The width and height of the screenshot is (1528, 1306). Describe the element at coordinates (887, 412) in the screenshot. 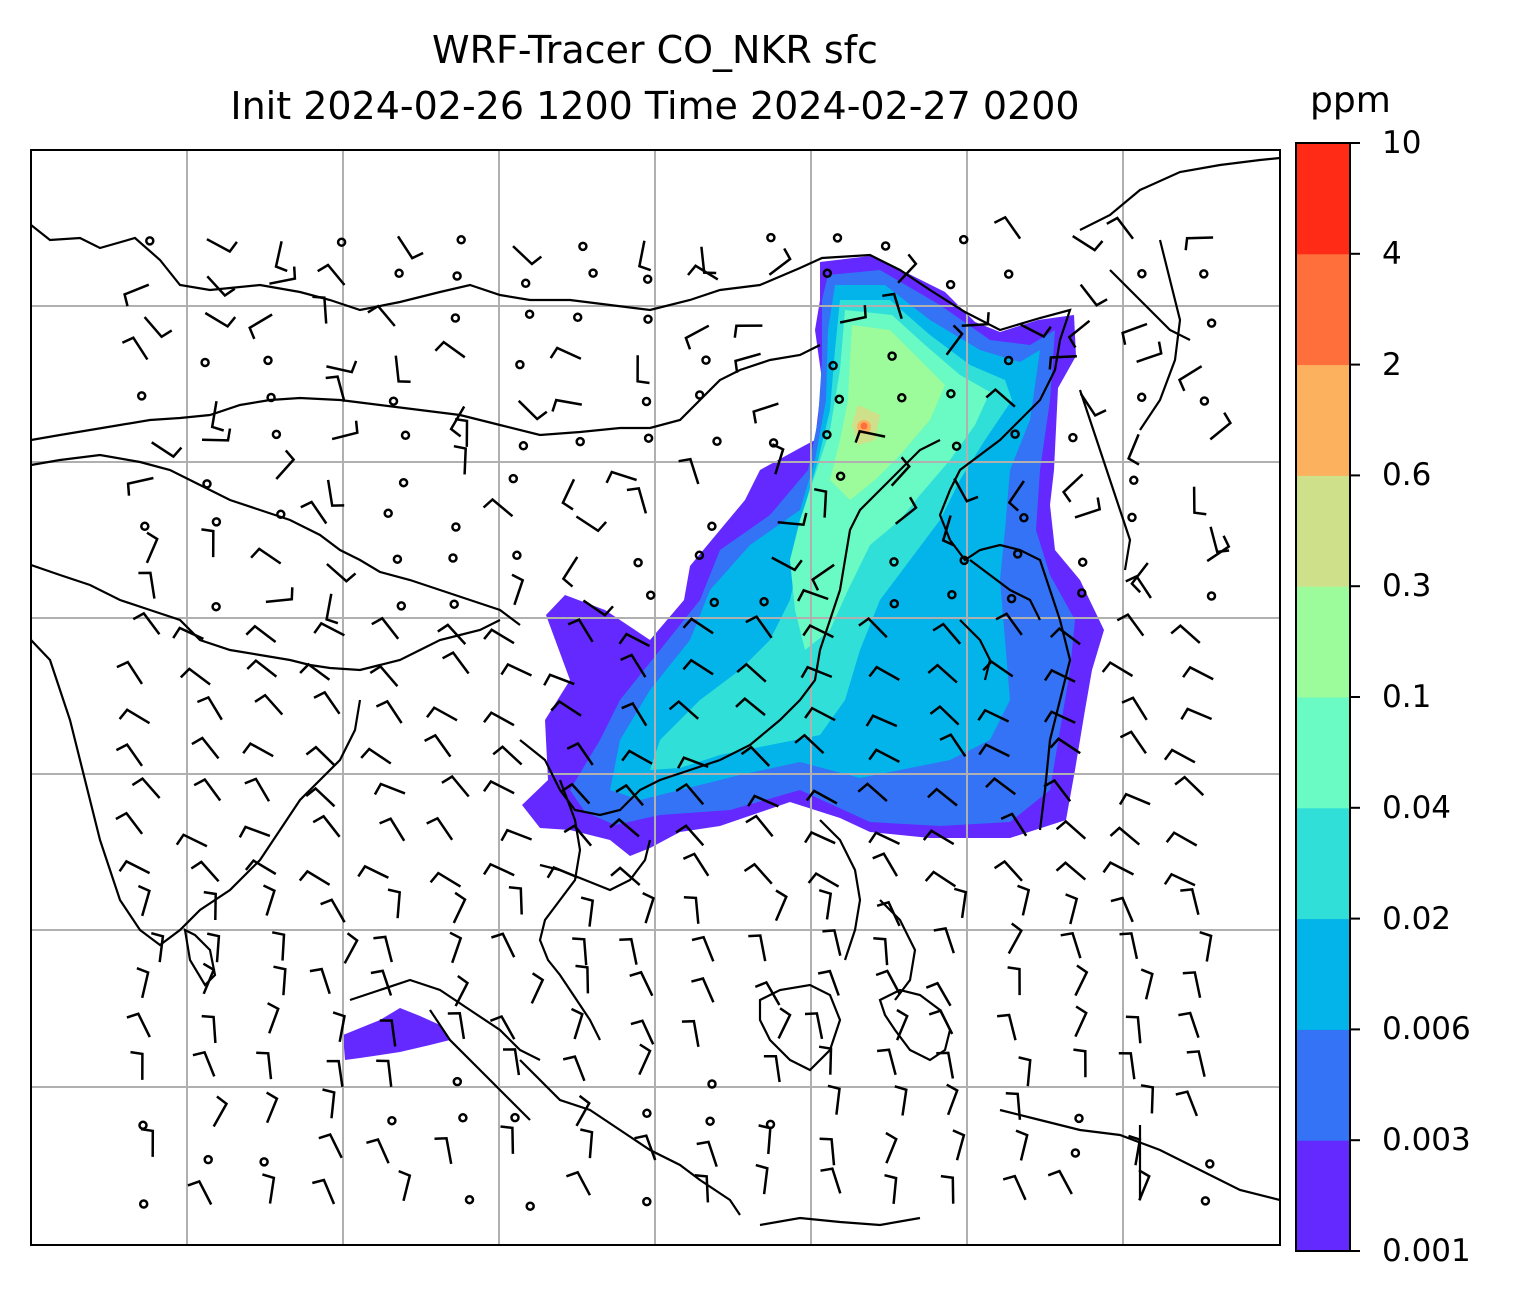

I see `plume-level-0.1` at that location.